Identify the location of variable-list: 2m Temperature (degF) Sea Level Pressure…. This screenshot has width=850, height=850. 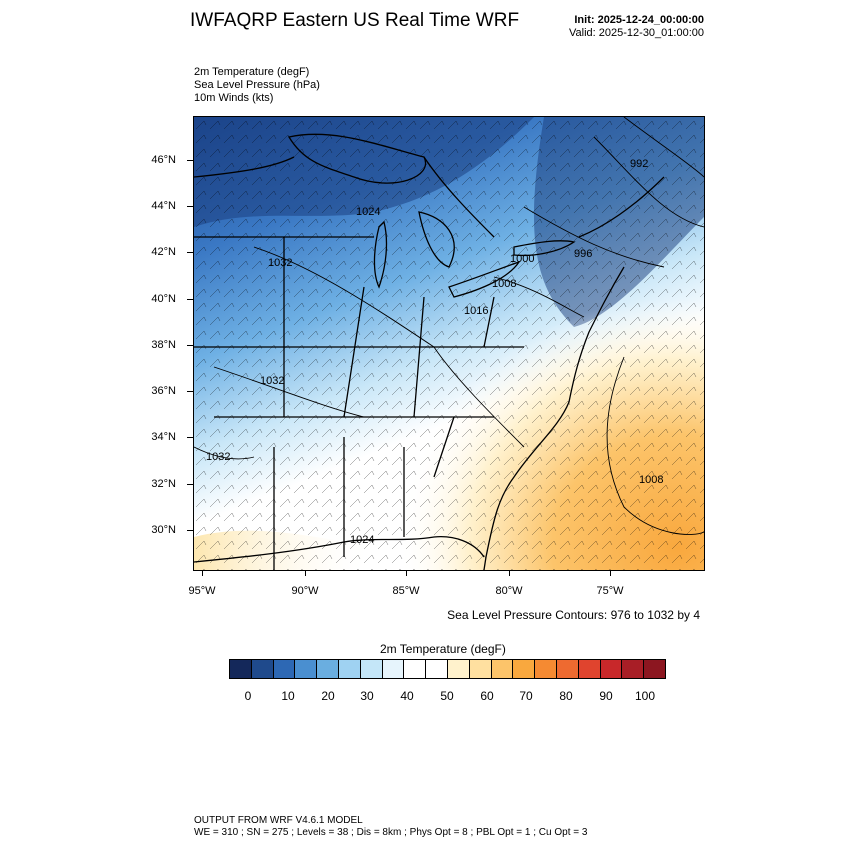
(257, 85).